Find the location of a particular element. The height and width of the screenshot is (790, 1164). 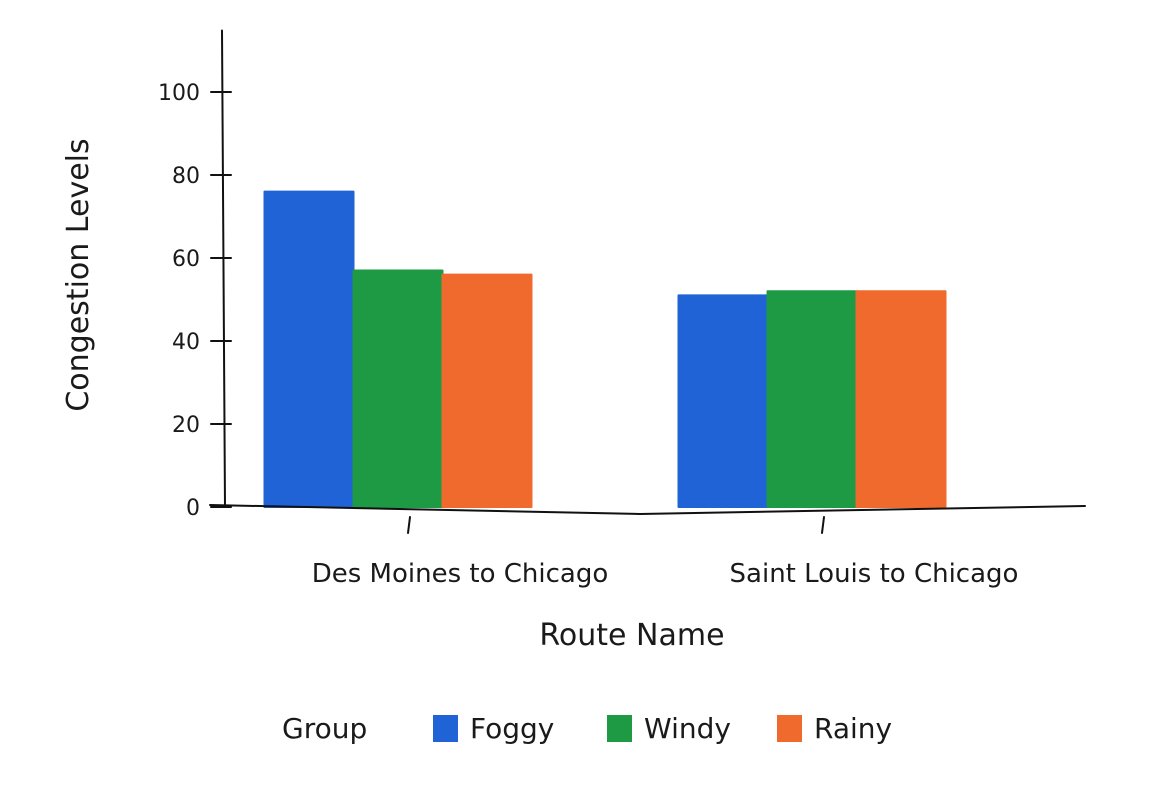

y-axis-title: Congestion Levels is located at coordinates (78, 274).